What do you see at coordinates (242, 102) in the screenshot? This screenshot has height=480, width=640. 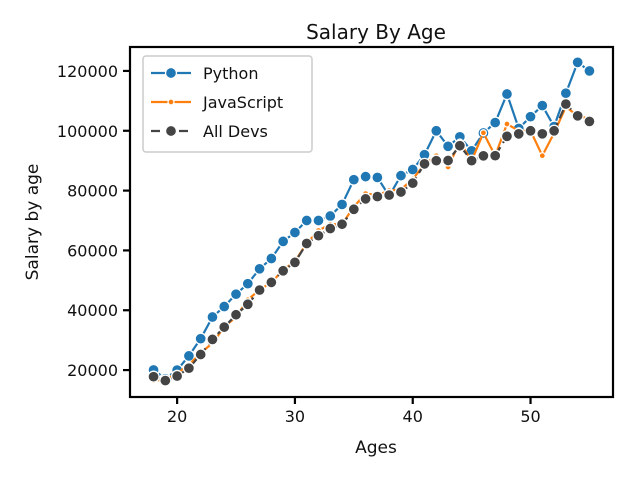 I see `legend-label: JavaScript` at bounding box center [242, 102].